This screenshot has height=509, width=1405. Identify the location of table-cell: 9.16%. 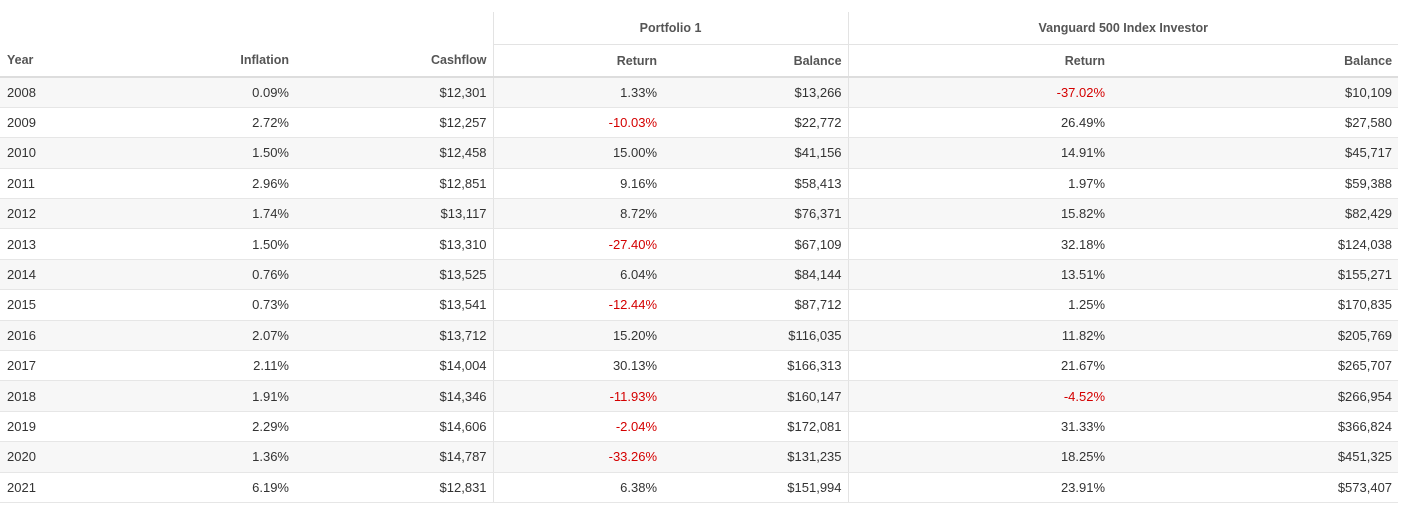
(578, 184).